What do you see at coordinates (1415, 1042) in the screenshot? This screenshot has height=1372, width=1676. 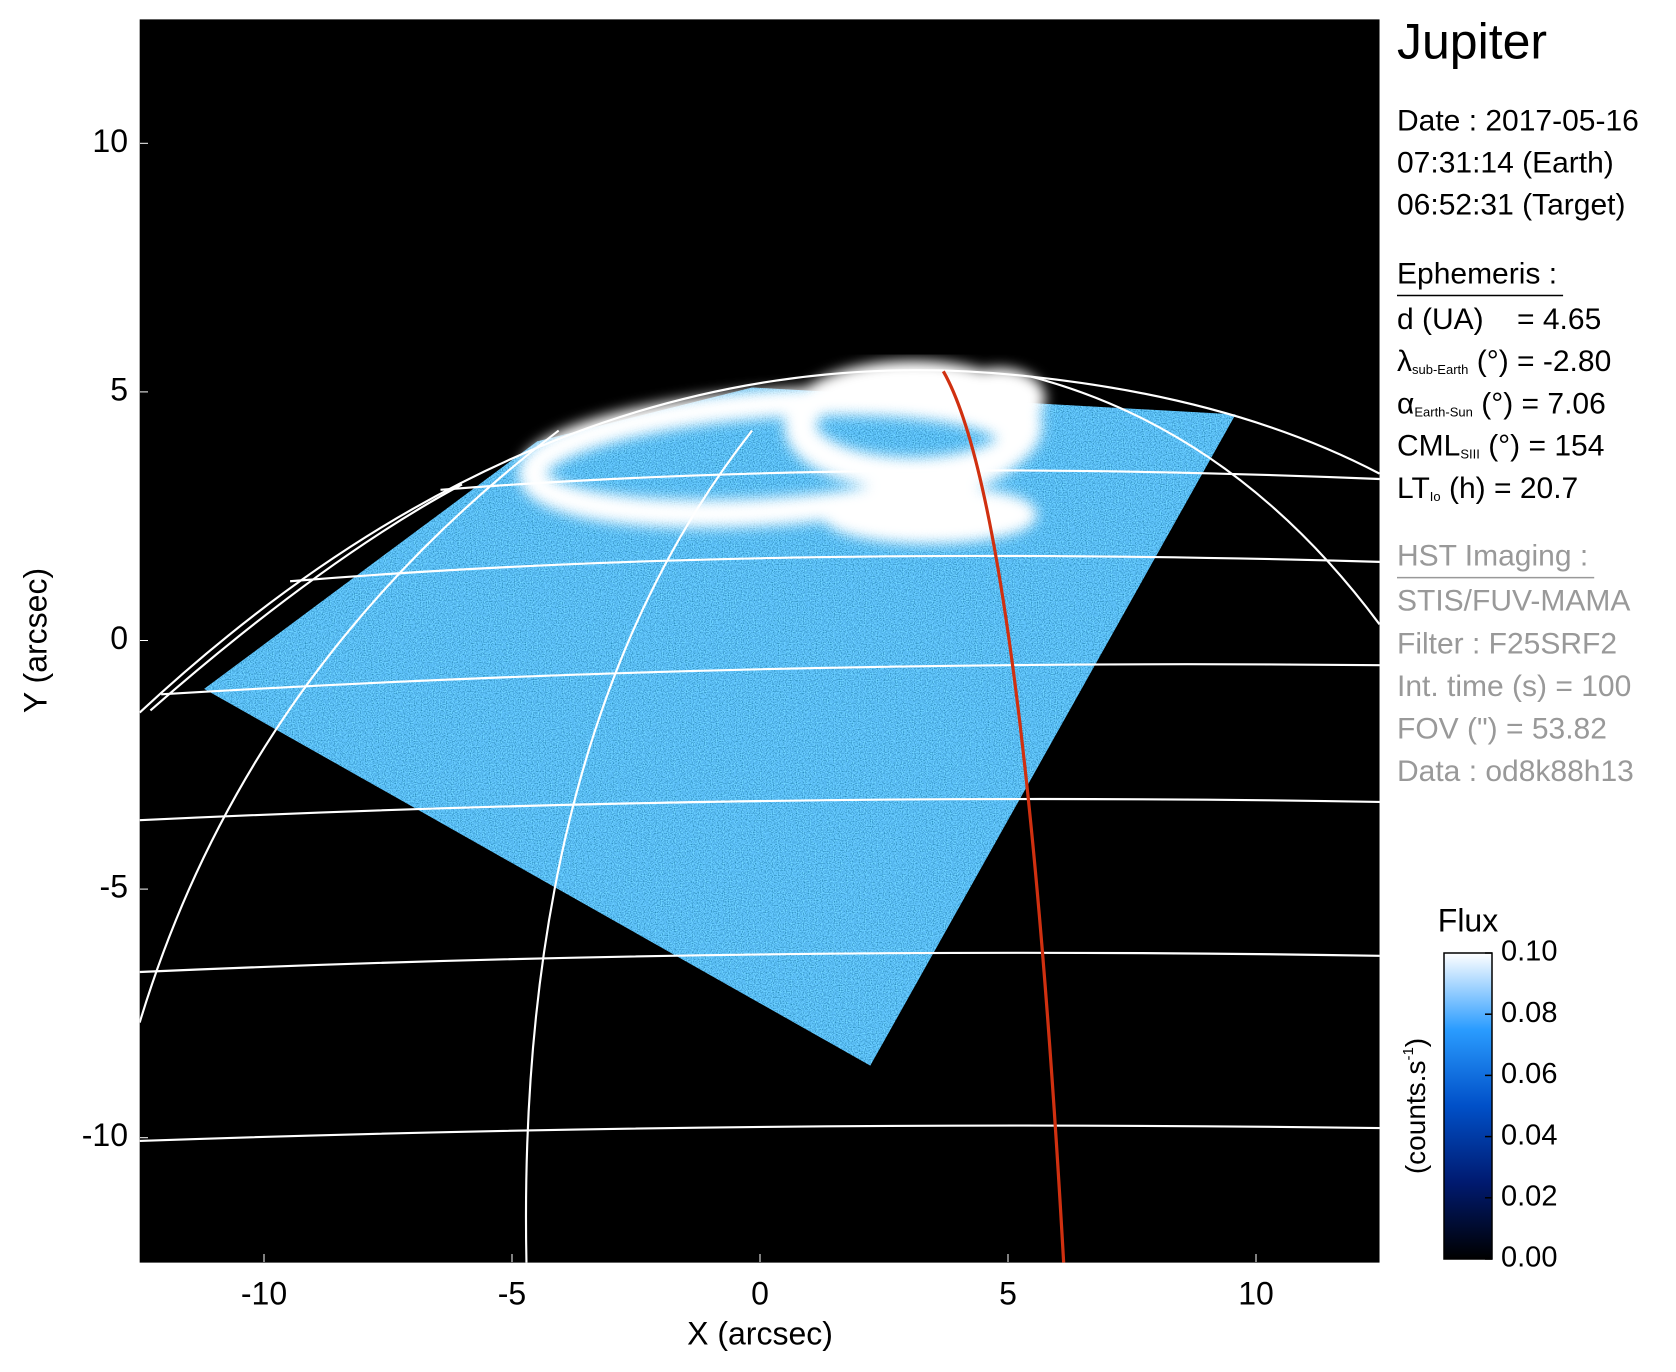 I see `colorbar-label-close: )` at bounding box center [1415, 1042].